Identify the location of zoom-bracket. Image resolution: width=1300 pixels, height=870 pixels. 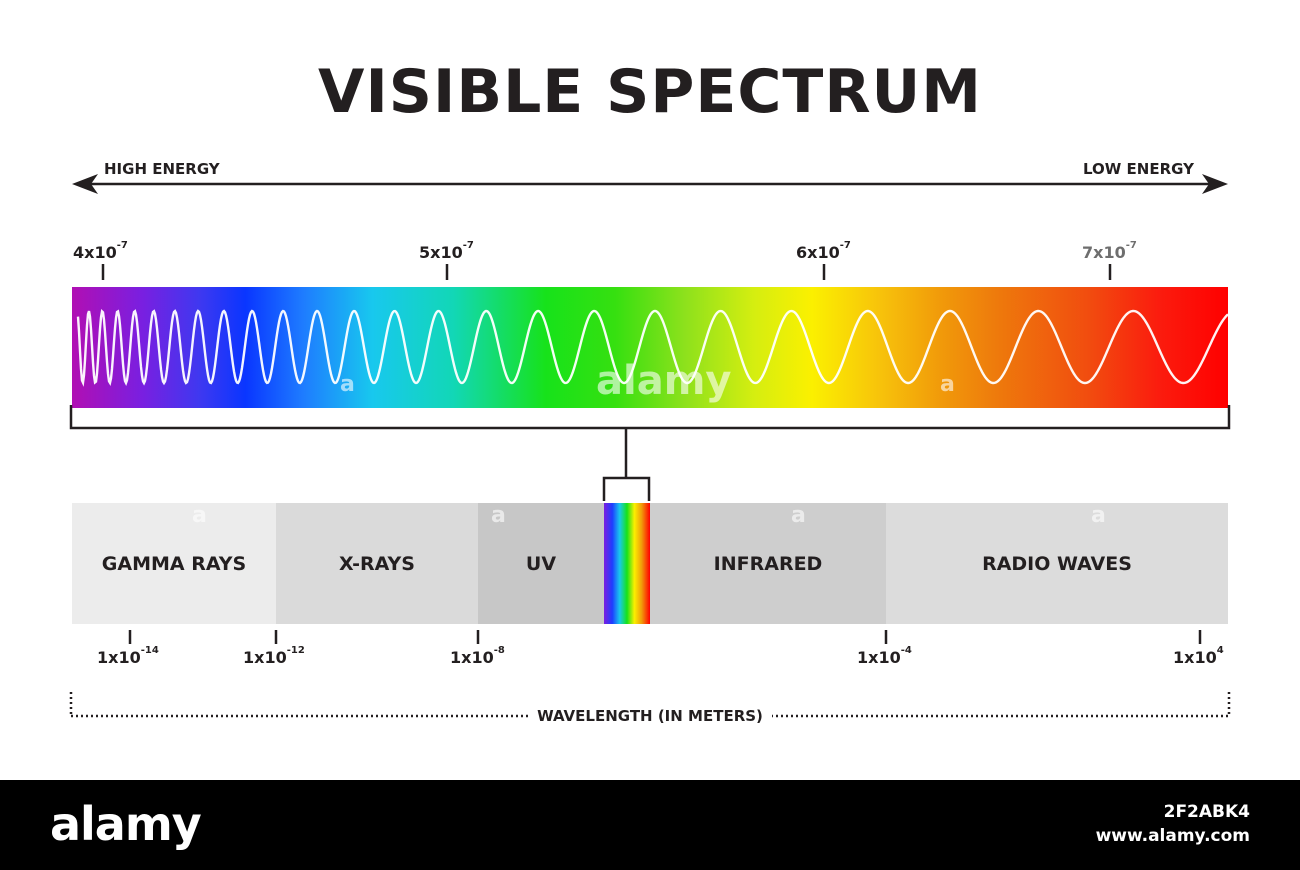
(650, 453).